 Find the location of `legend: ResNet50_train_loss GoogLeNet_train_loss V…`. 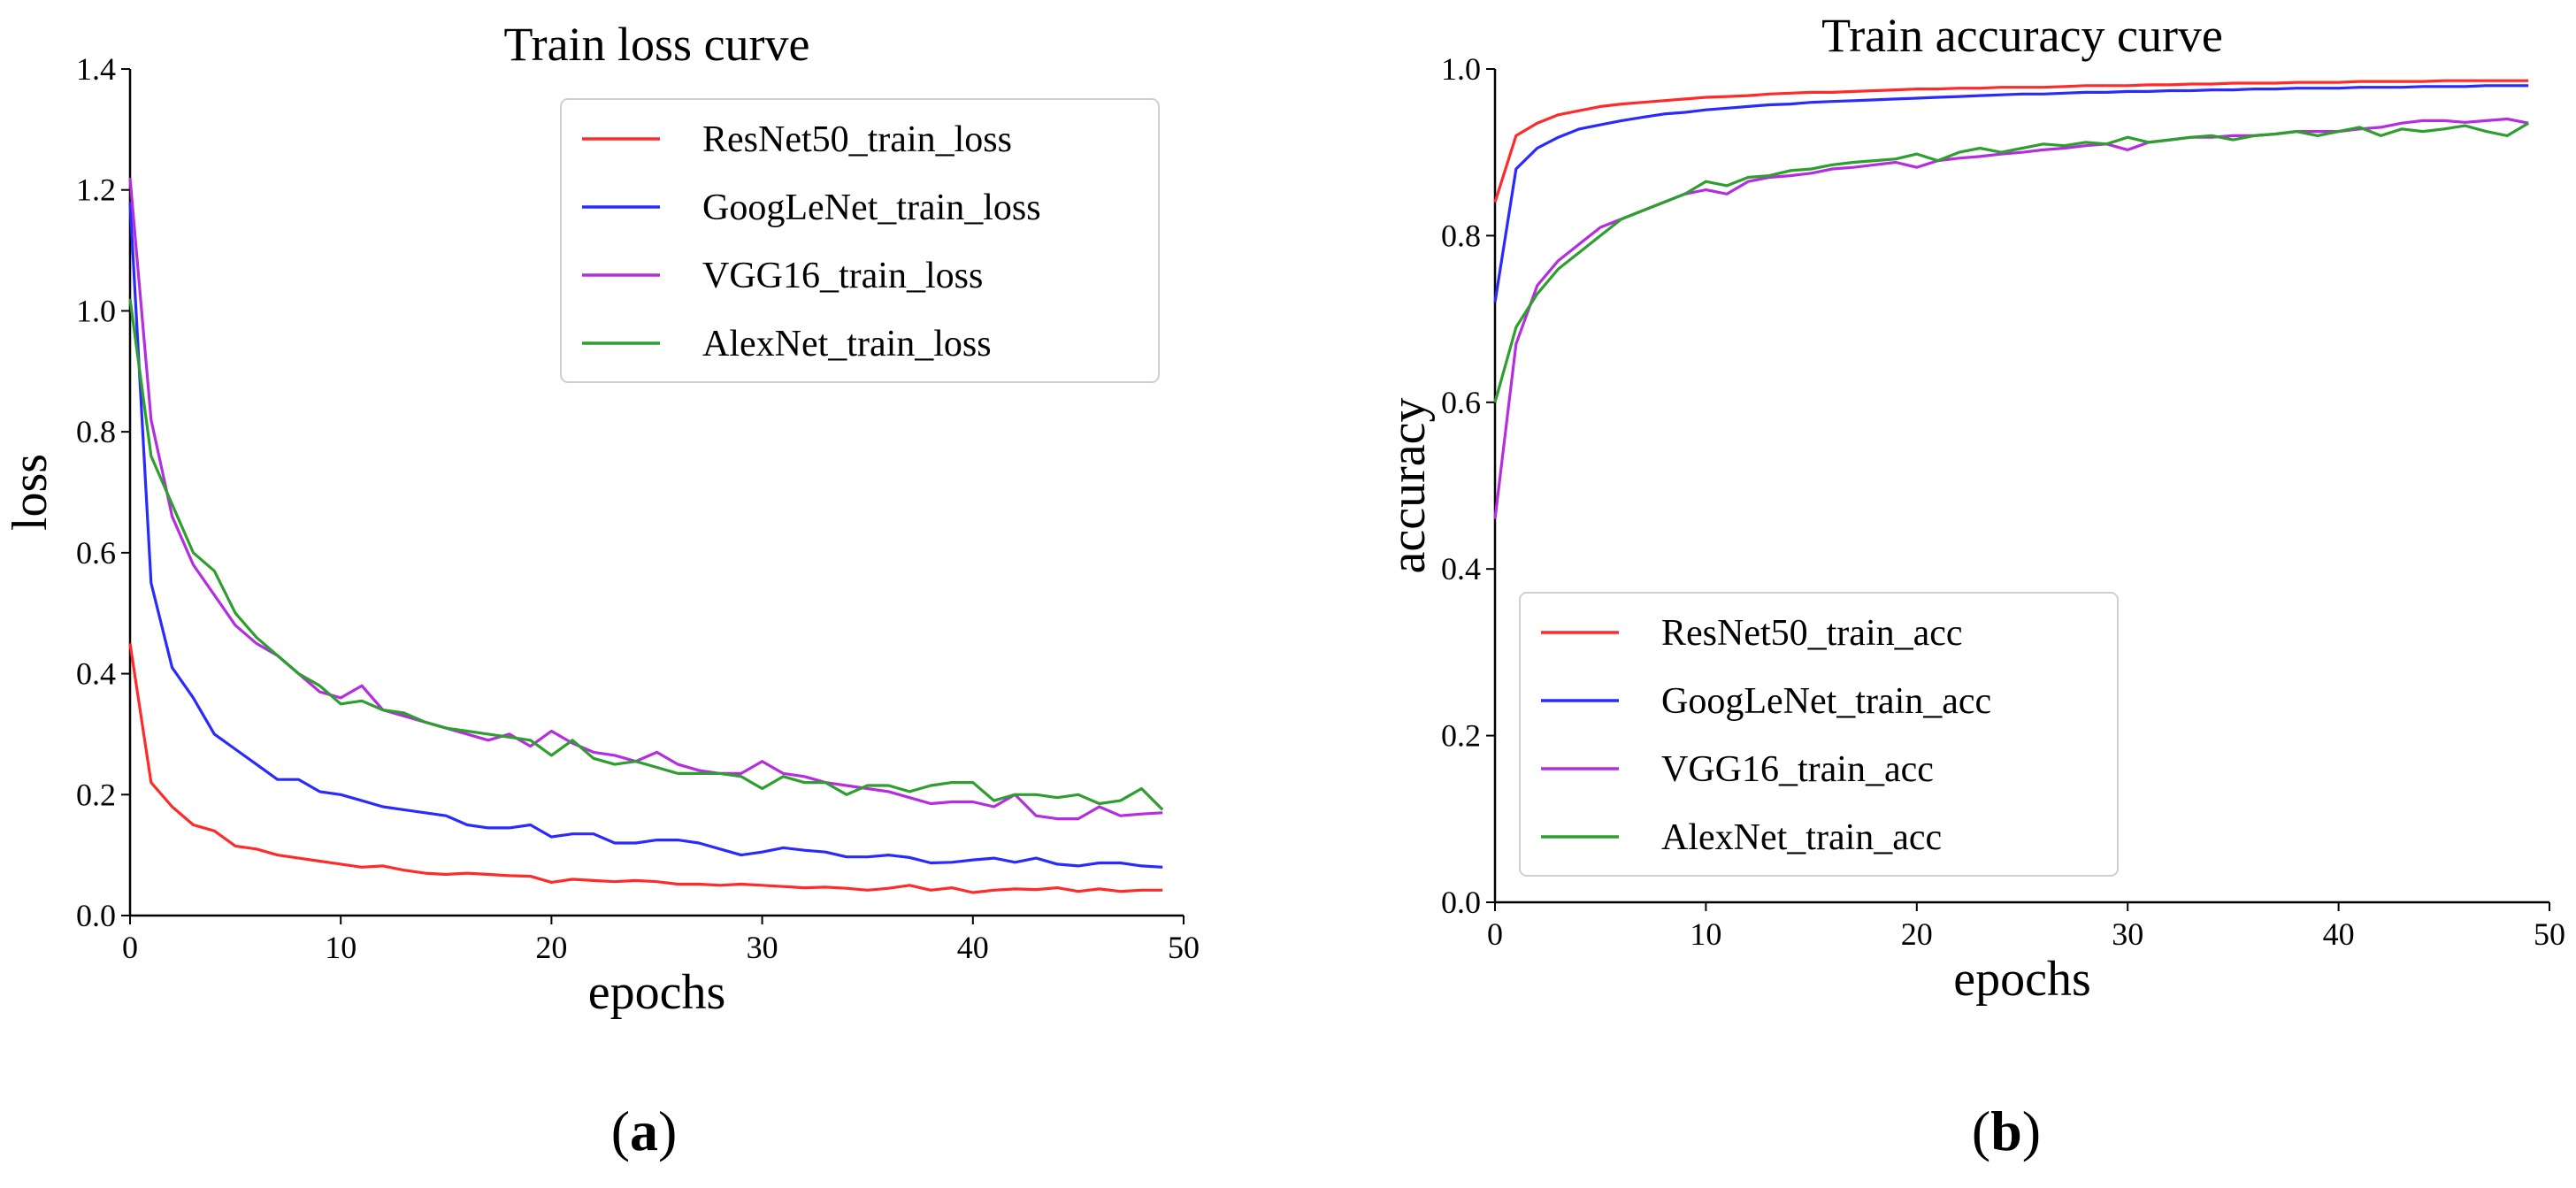

legend: ResNet50_train_loss GoogLeNet_train_loss V… is located at coordinates (860, 240).